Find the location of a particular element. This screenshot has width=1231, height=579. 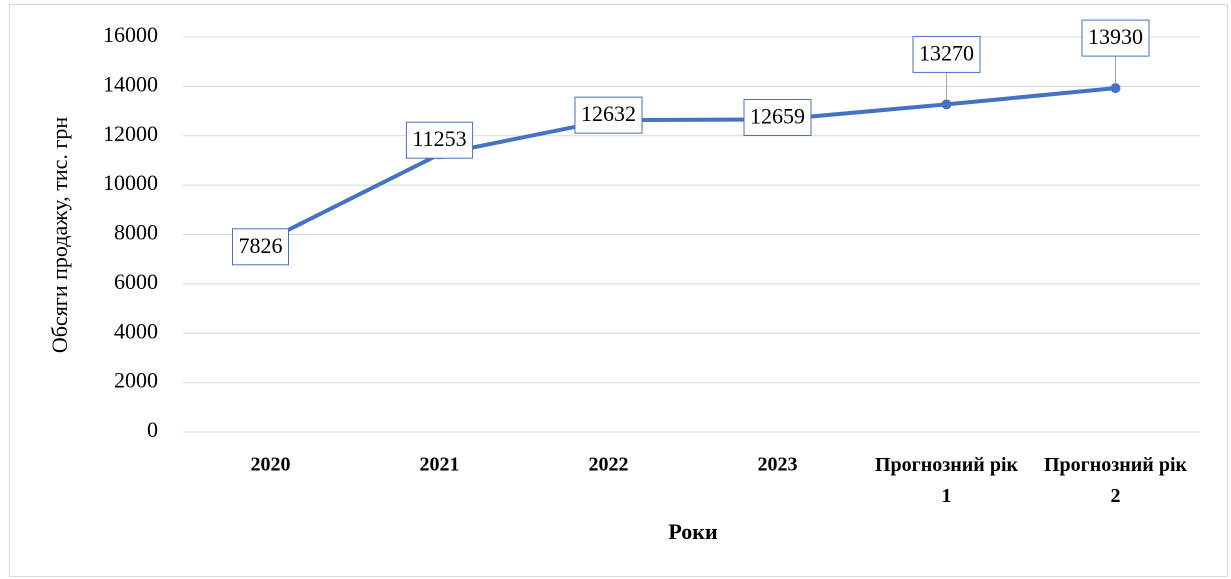

x-tick-label: Прогнозний рік 1 is located at coordinates (947, 480).